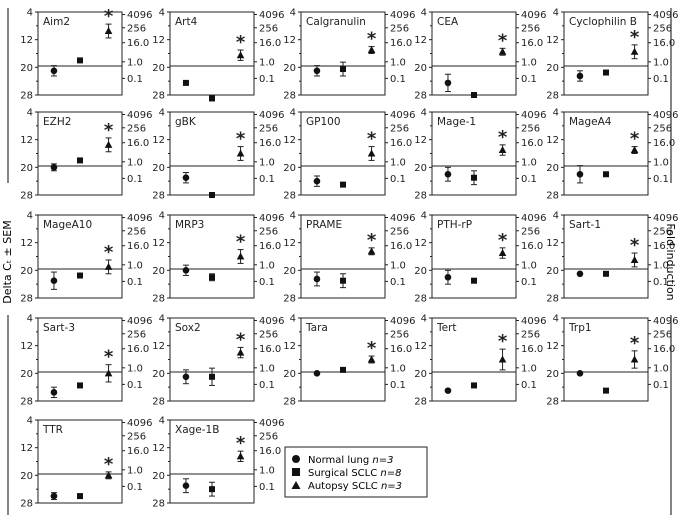 The image size is (679, 527). I want to click on legend-label-text: Autopsy SCLC, so click(343, 486).